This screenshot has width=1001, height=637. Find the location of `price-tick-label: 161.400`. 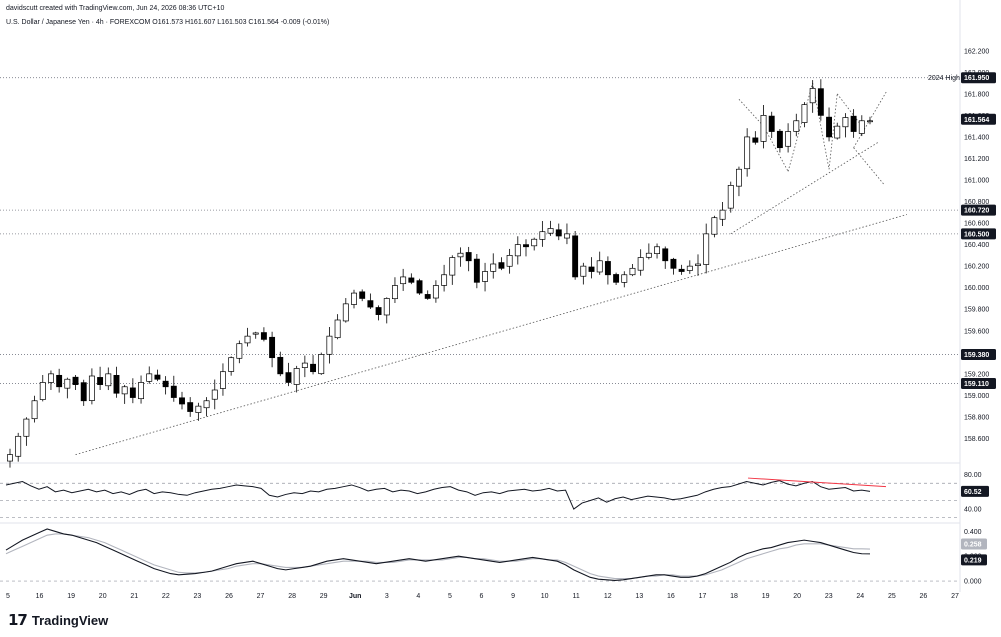

price-tick-label: 161.400 is located at coordinates (976, 137).